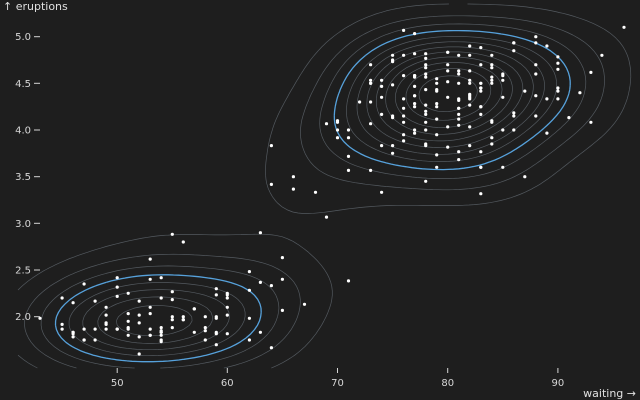  Describe the element at coordinates (23, 177) in the screenshot. I see `y-tick-label: 3.5` at that location.